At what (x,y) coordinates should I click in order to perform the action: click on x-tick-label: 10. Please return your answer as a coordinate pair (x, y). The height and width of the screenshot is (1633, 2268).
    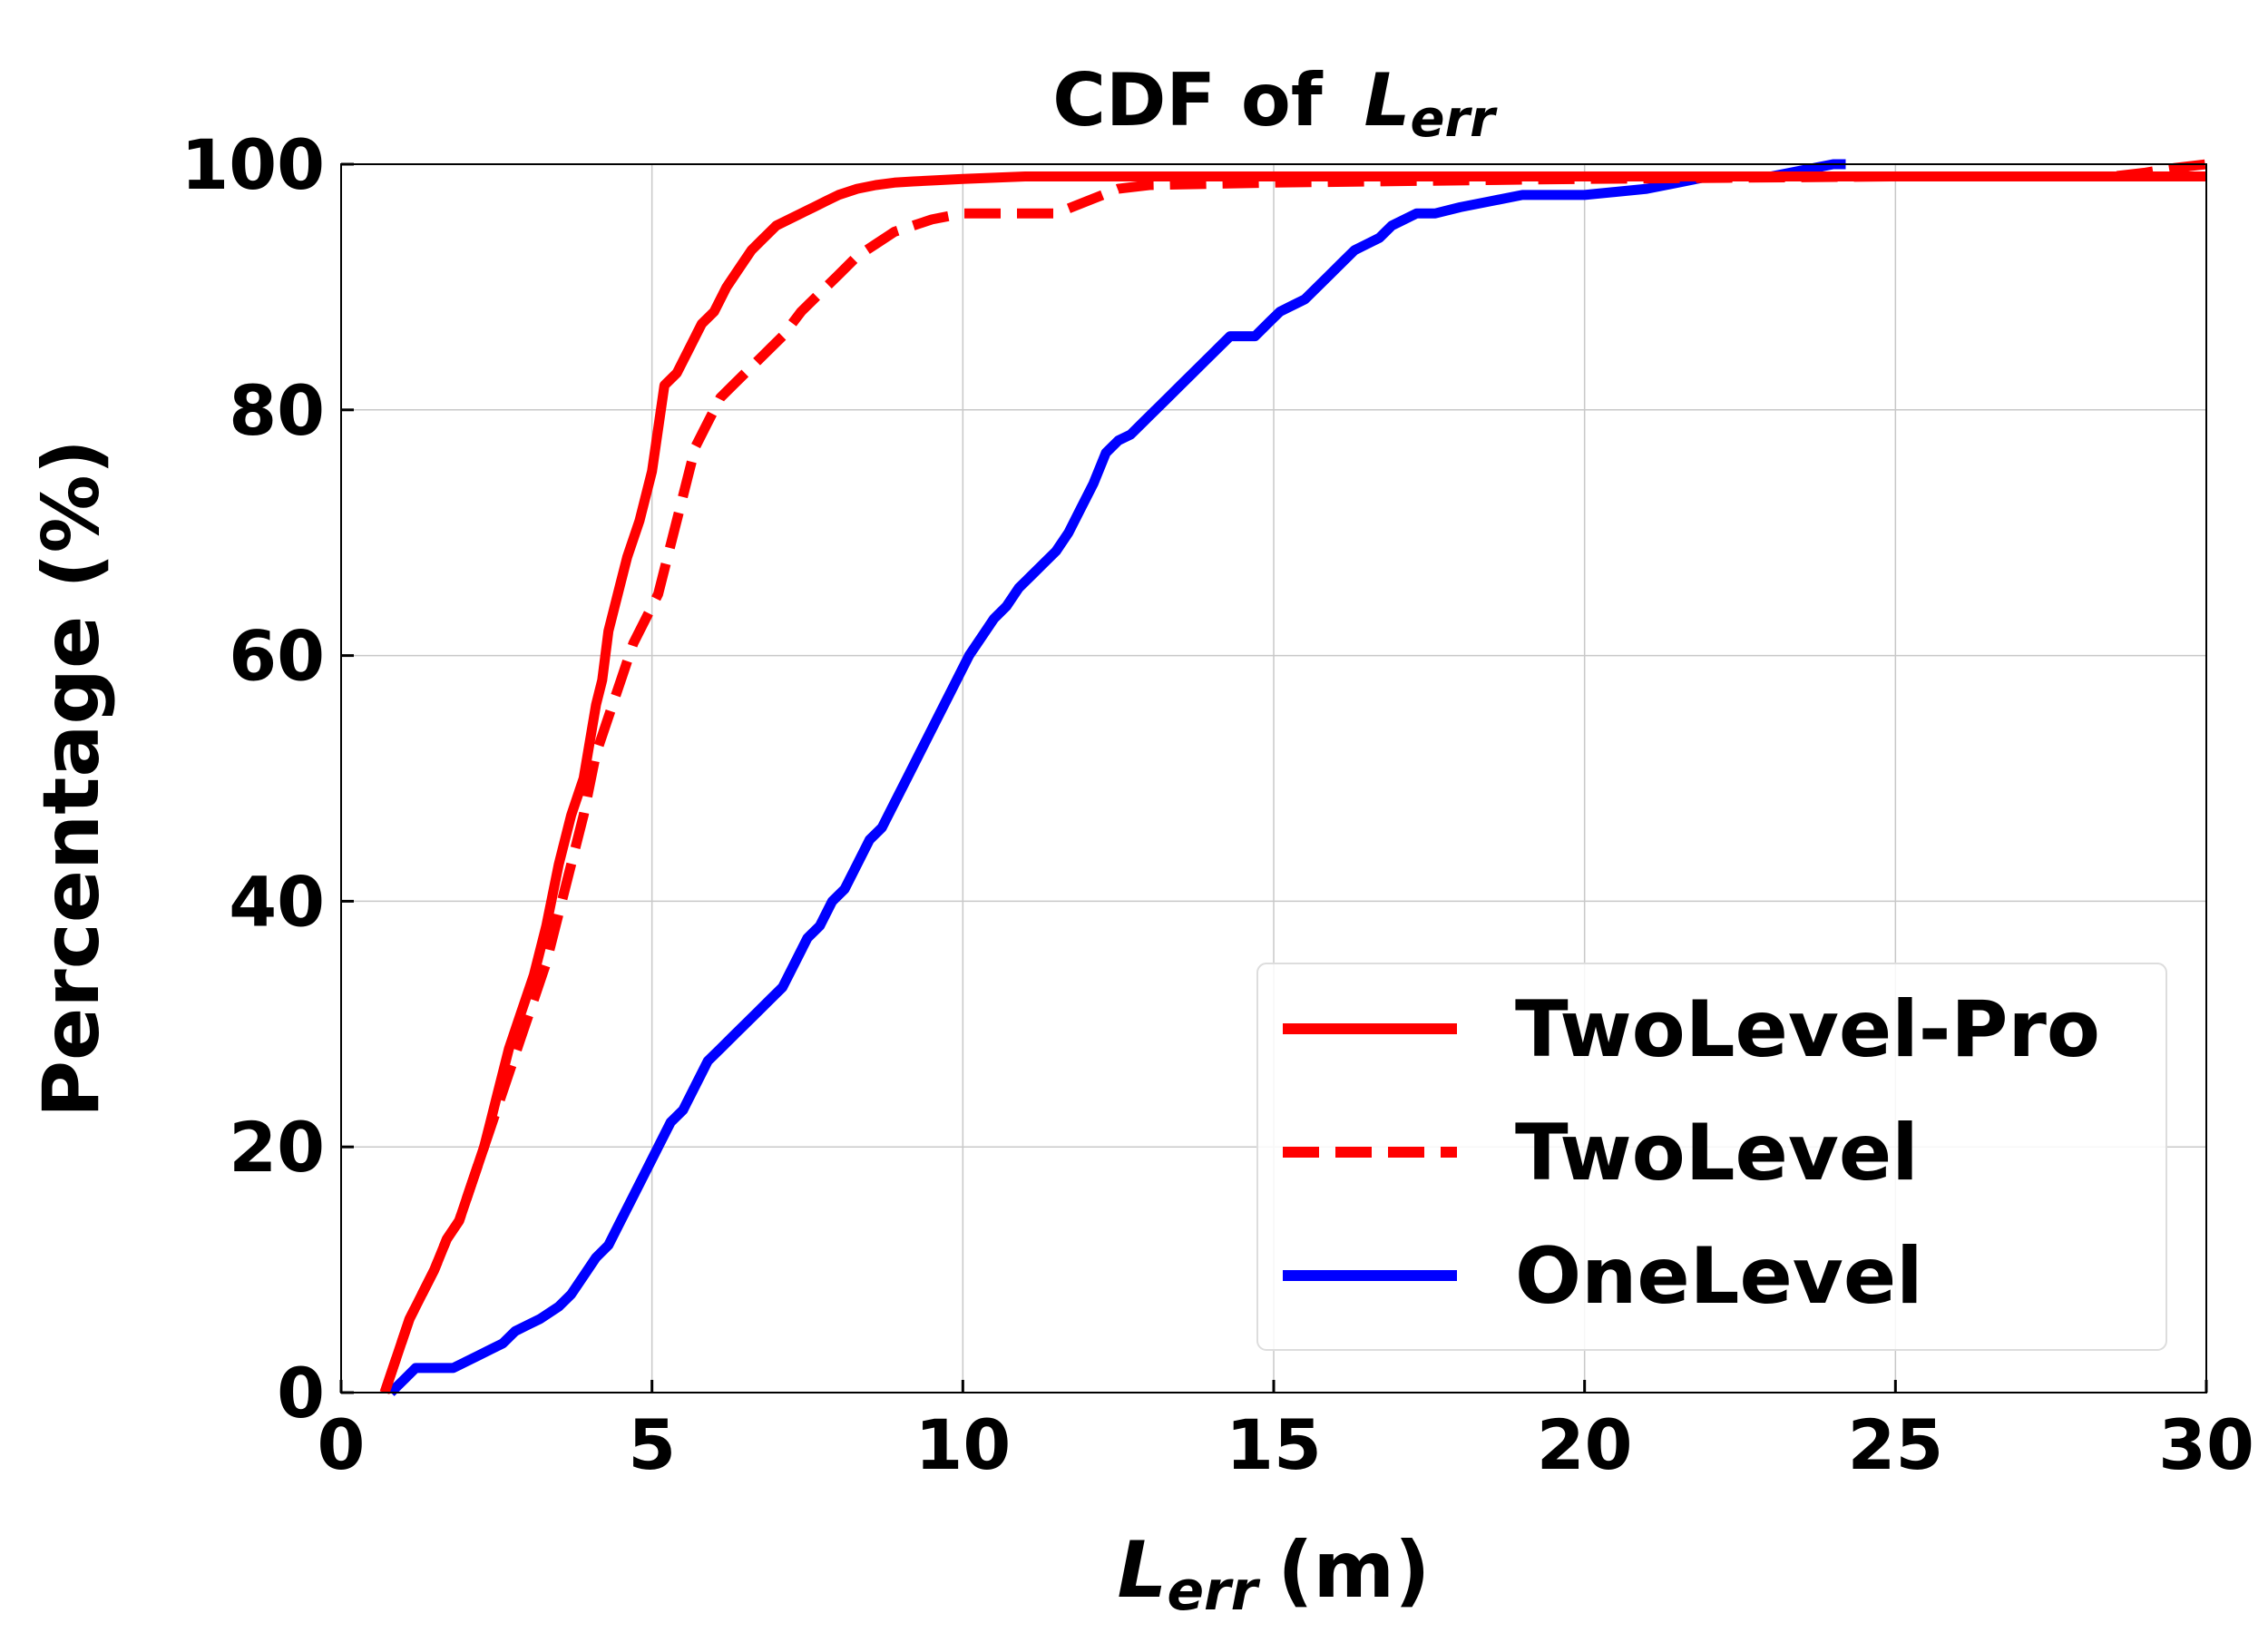
    Looking at the image, I should click on (962, 1444).